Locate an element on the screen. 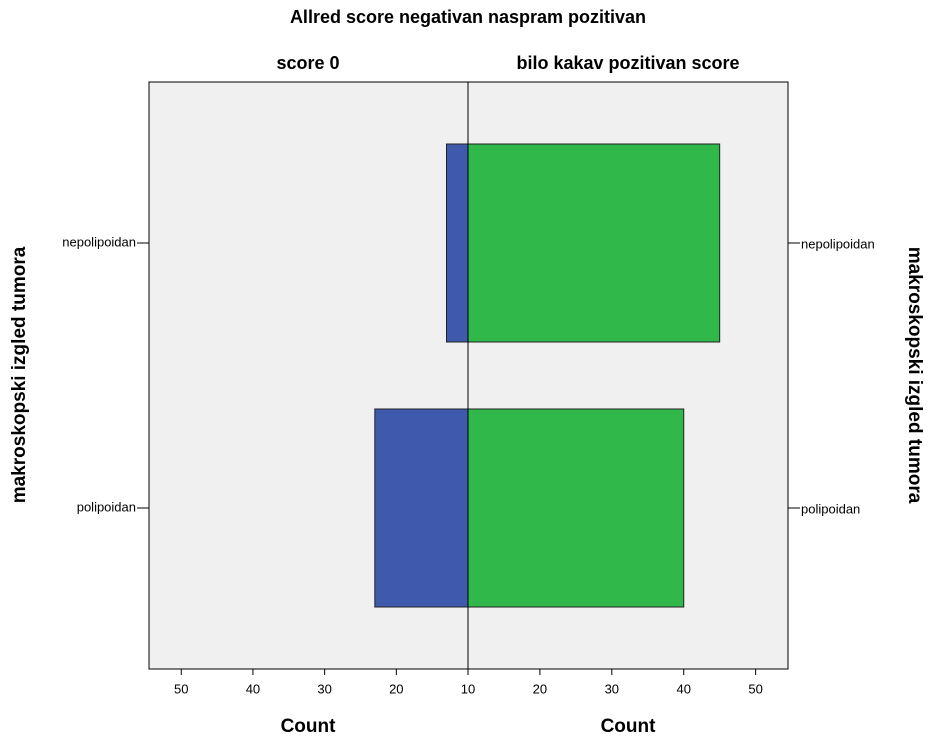  x-tick-label: 10 is located at coordinates (468, 688).